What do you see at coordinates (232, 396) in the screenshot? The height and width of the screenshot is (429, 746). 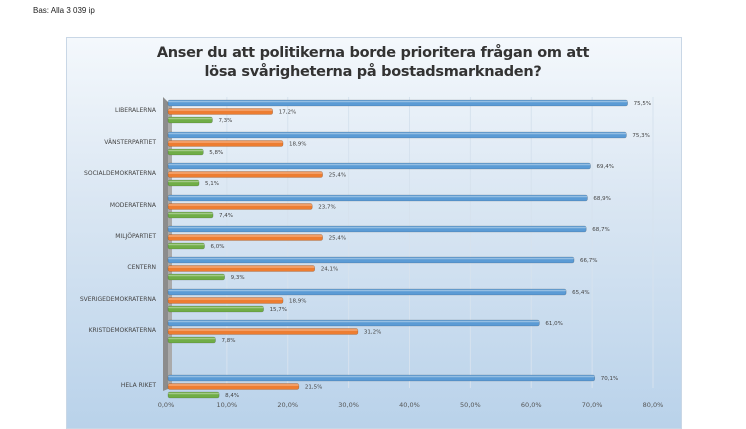 I see `data-label: 8,4%` at bounding box center [232, 396].